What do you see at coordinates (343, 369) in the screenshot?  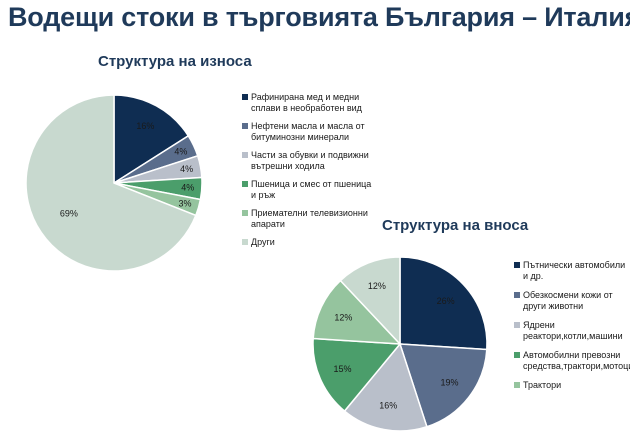 I see `slice-data-label: 15%` at bounding box center [343, 369].